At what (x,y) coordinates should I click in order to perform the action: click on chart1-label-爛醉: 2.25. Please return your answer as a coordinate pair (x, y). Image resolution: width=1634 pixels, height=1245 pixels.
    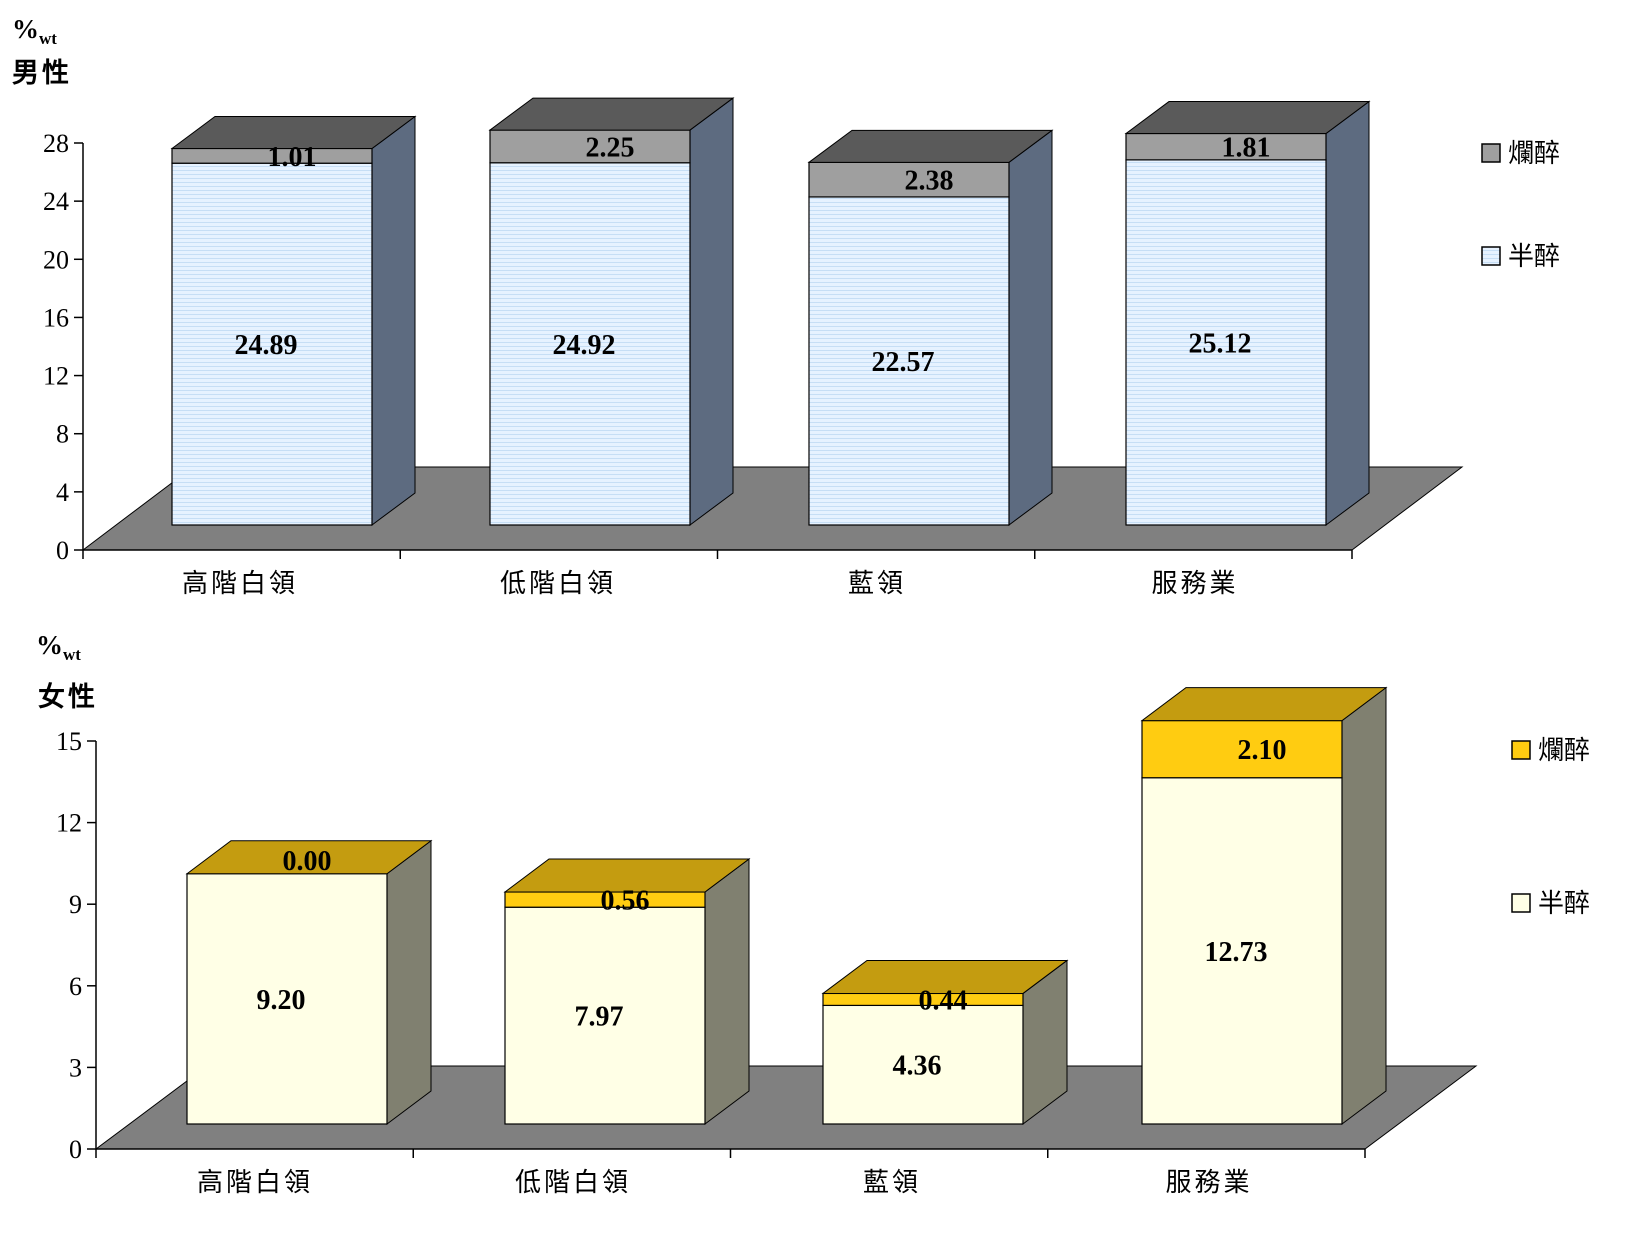
    Looking at the image, I should click on (610, 147).